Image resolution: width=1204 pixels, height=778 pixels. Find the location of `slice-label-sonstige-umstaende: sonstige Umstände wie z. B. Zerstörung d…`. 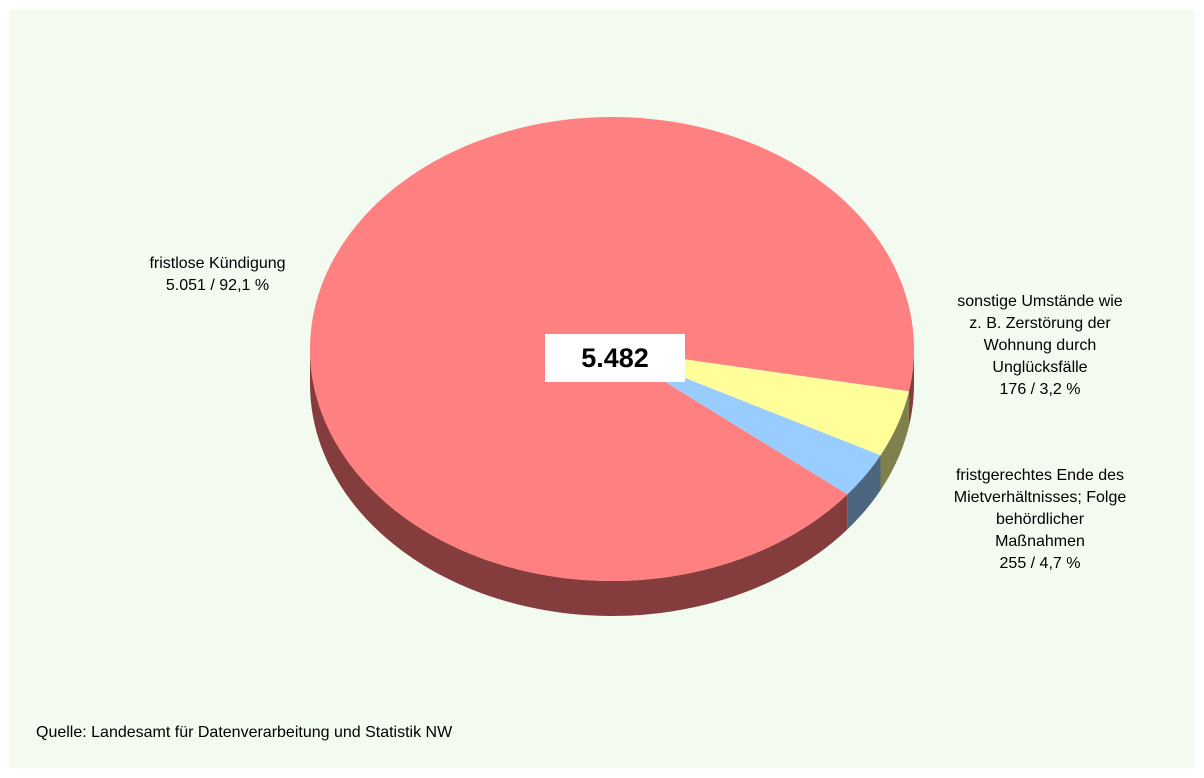

slice-label-sonstige-umstaende: sonstige Umstände wie z. B. Zerstörung d… is located at coordinates (1040, 346).